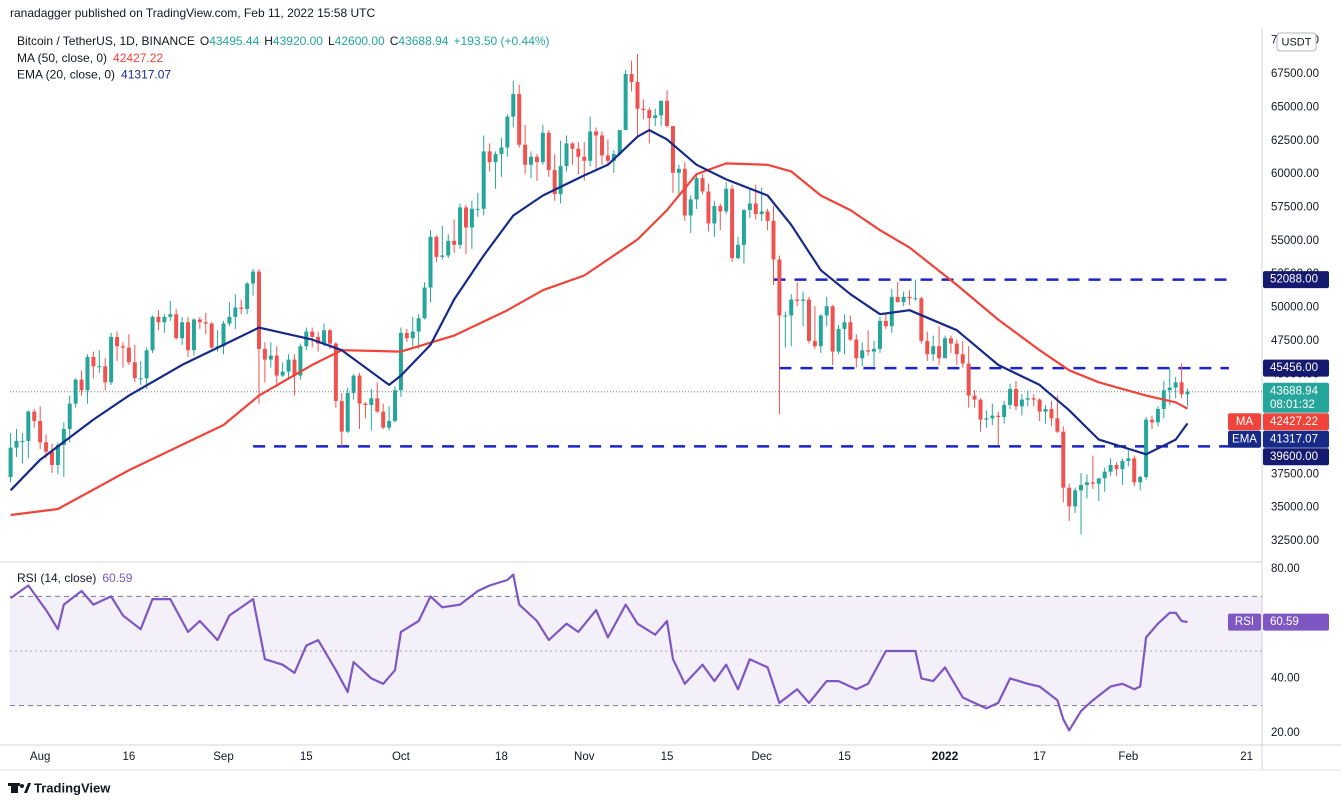 This screenshot has height=806, width=1341. I want to click on rsi-tick-label: 20.00, so click(1285, 733).